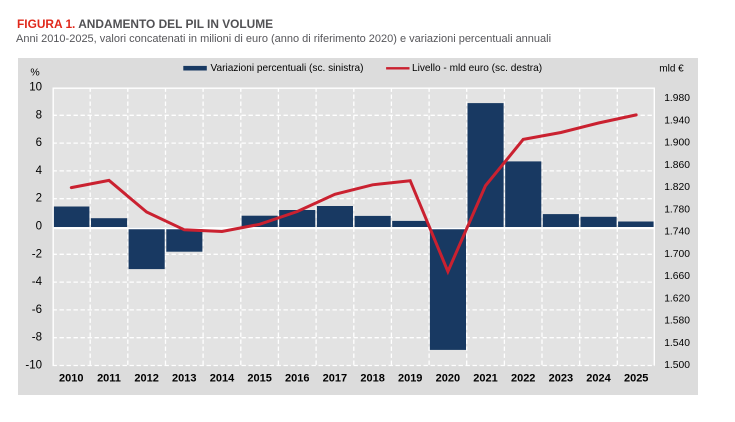 This screenshot has height=422, width=735. I want to click on svg-text: 2020, so click(448, 379).